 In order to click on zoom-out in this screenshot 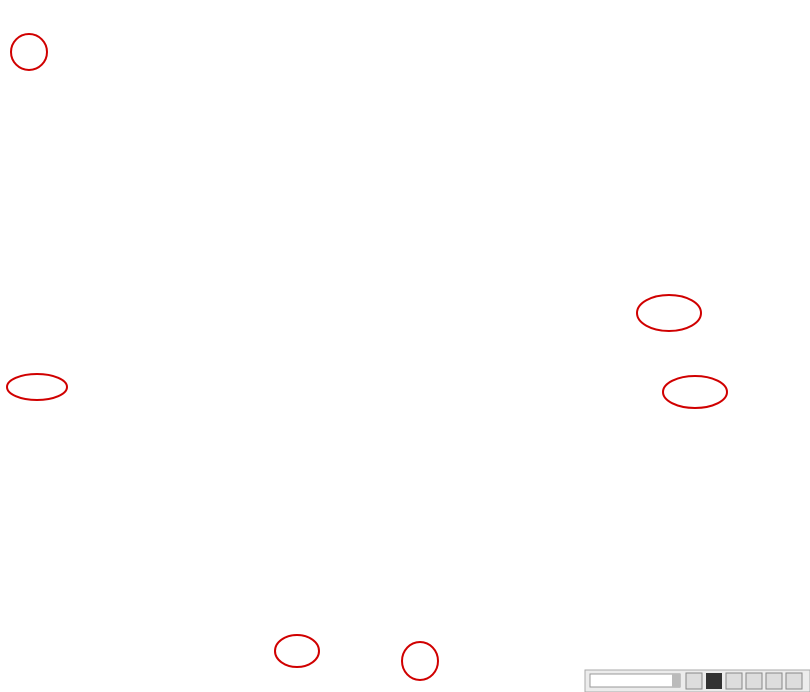, I will do `click(734, 681)`.